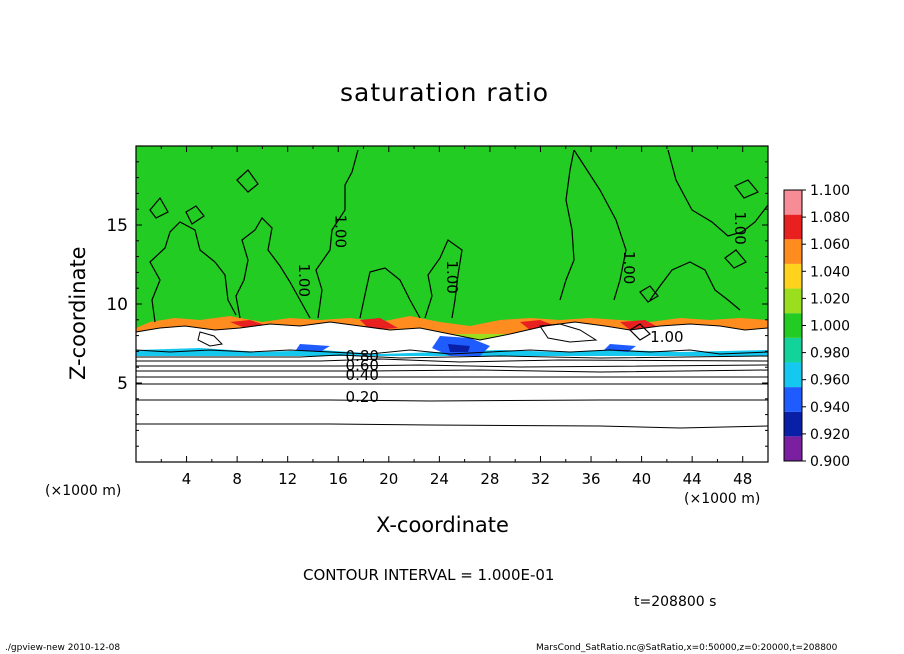 The height and width of the screenshot is (654, 904). I want to click on contour-interval-text: CONTOUR INTERVAL = 1.000E-01, so click(429, 575).